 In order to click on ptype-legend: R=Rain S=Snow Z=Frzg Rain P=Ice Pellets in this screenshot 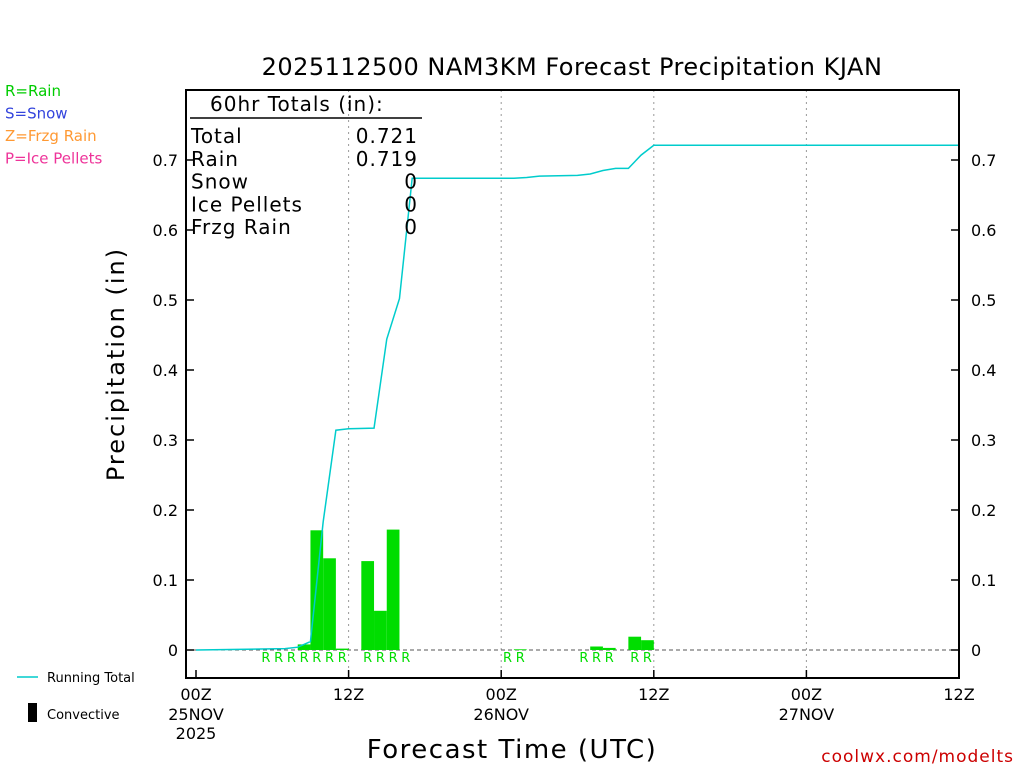, I will do `click(53, 125)`.